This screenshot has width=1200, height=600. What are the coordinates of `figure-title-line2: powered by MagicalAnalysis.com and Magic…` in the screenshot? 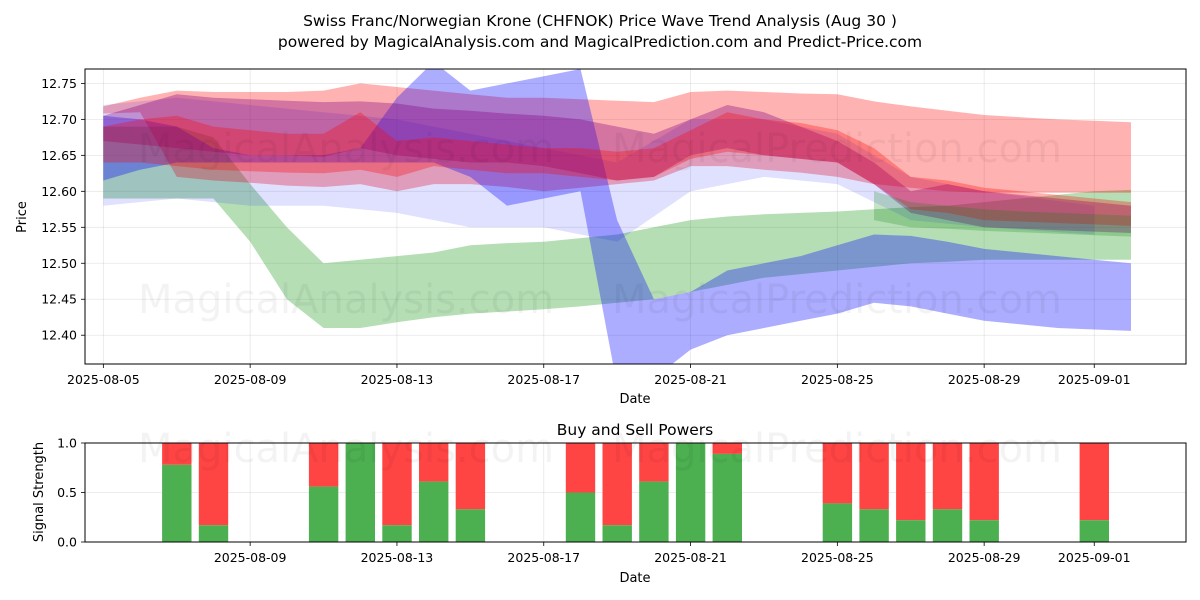 It's located at (600, 42).